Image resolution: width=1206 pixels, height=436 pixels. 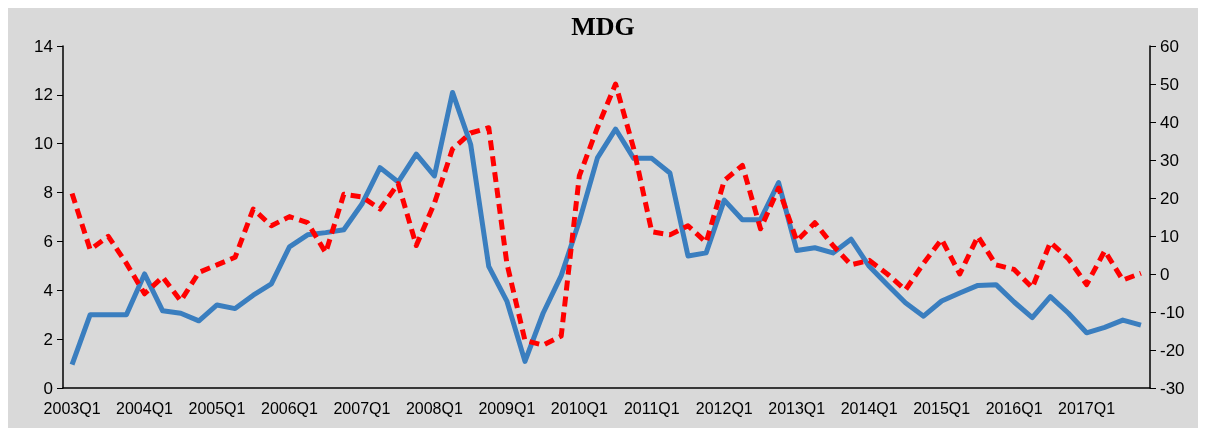 I want to click on x-tick-label: 2008Q1, so click(x=434, y=408).